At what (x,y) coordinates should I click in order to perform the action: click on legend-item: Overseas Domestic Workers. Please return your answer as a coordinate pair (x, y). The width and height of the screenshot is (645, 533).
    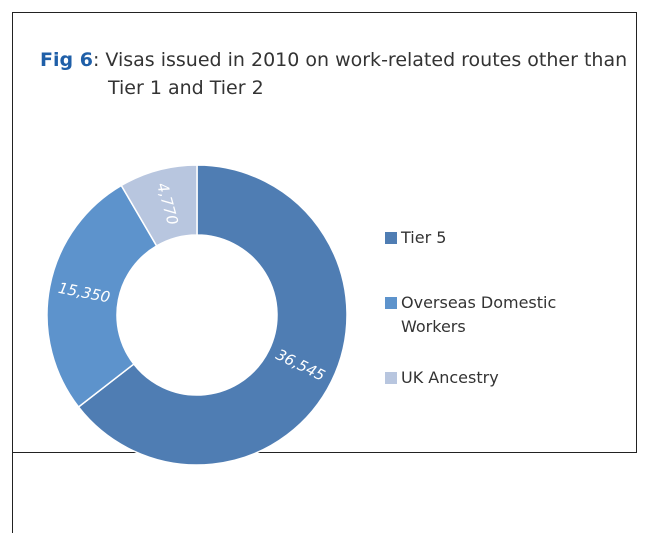
    Looking at the image, I should click on (495, 315).